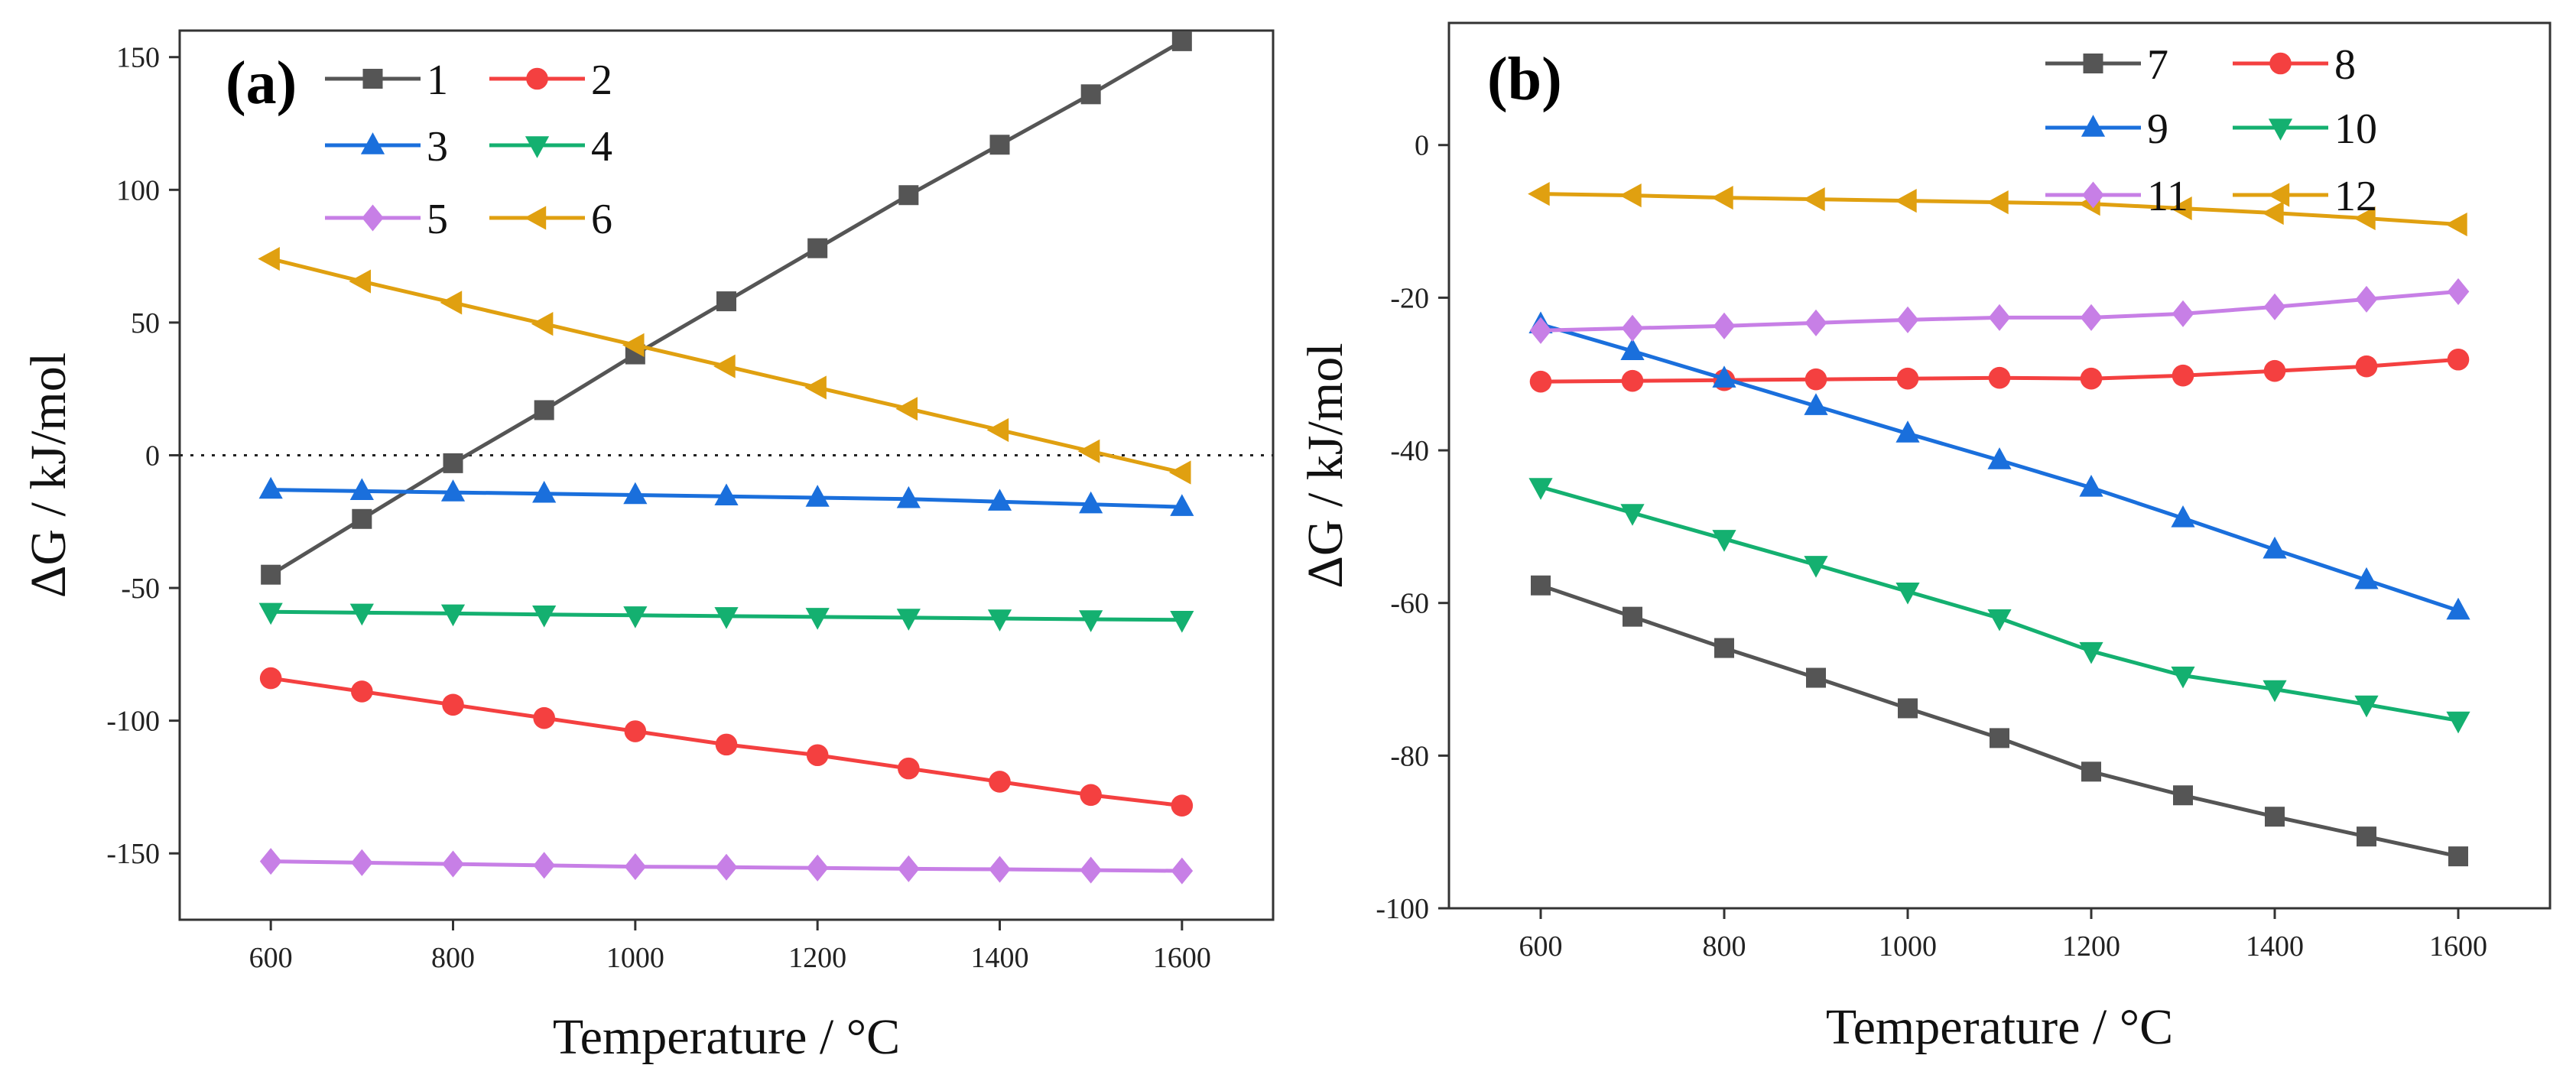  Describe the element at coordinates (387, 80) in the screenshot. I see `legend-item-1: 1` at that location.